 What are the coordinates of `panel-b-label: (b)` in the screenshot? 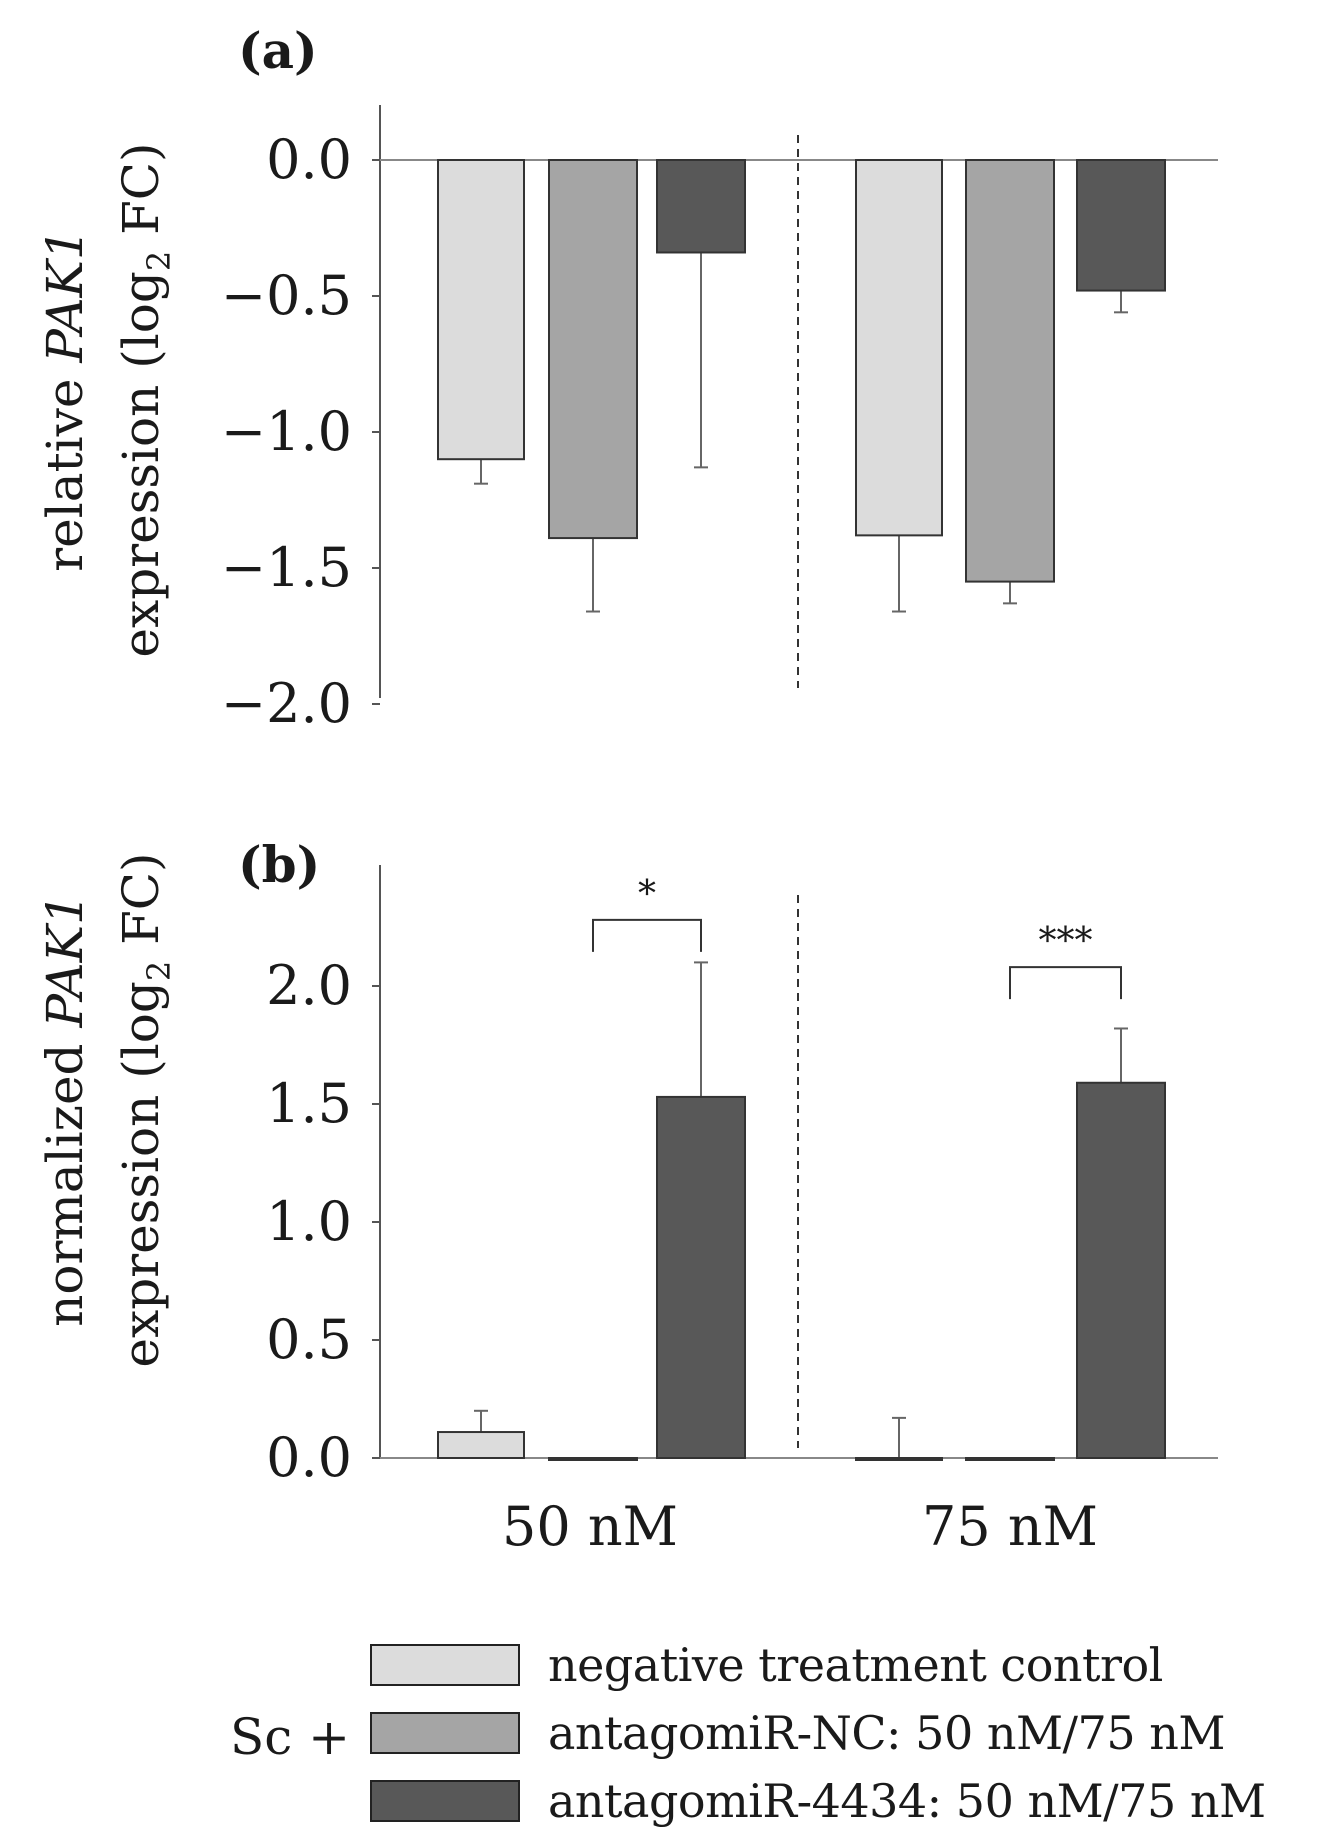 It's located at (279, 864).